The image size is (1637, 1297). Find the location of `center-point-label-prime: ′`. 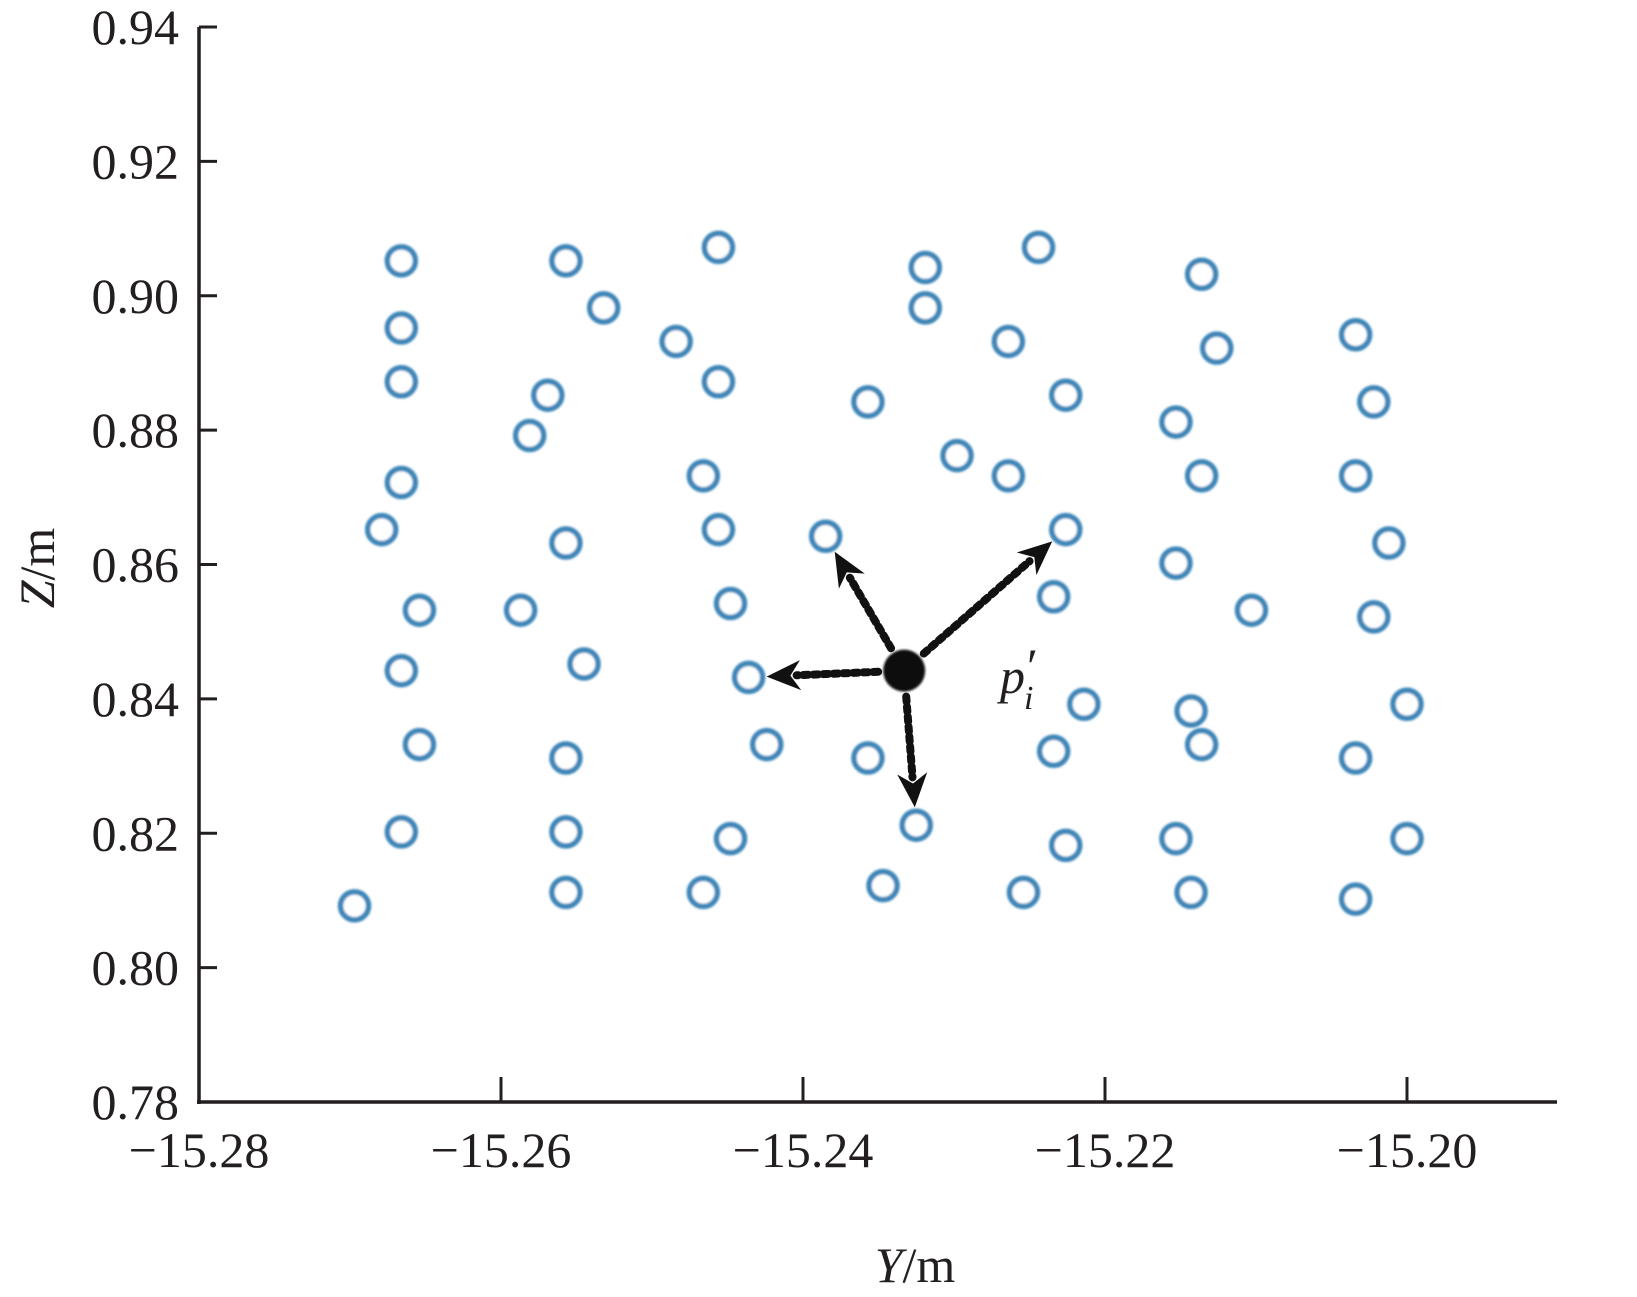

center-point-label-prime: ′ is located at coordinates (1032, 666).